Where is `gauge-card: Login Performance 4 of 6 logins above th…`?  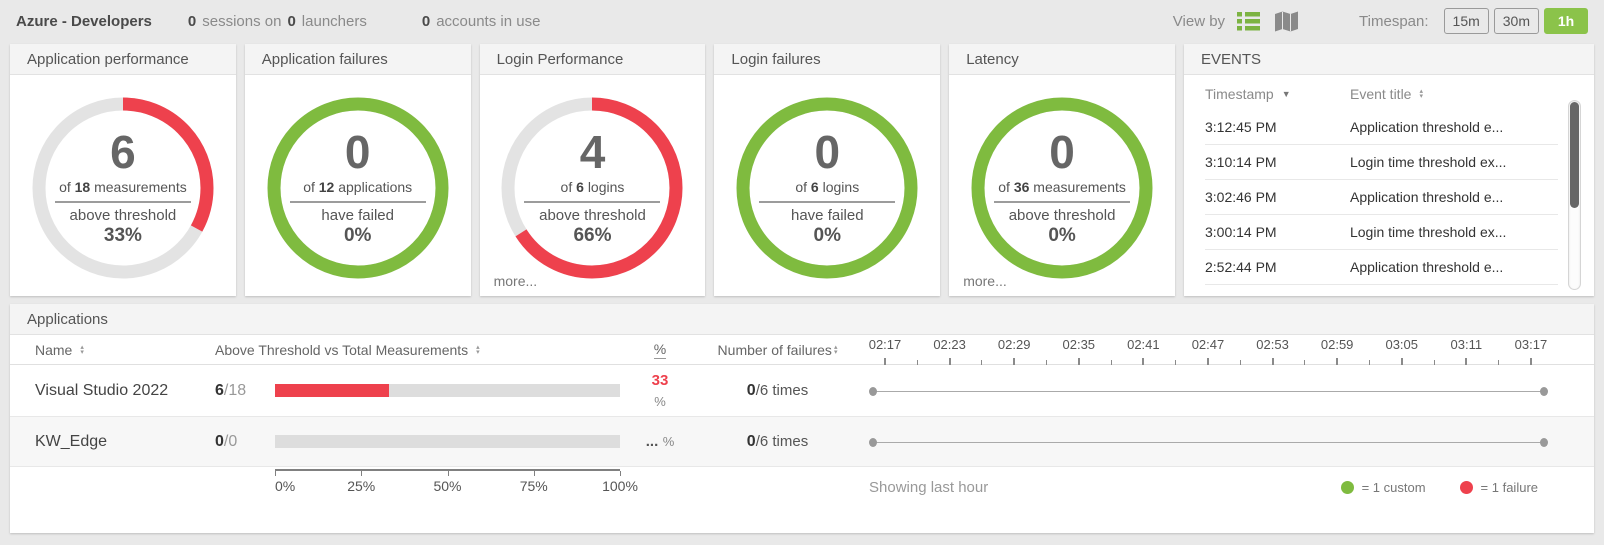 gauge-card: Login Performance 4 of 6 logins above th… is located at coordinates (592, 170).